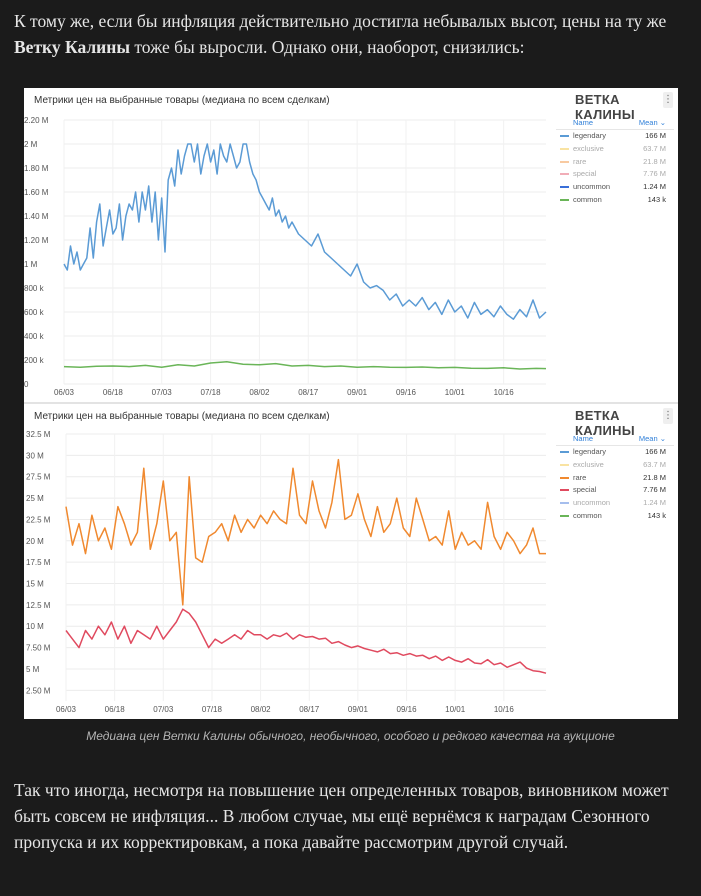 This screenshot has width=701, height=896. Describe the element at coordinates (305, 231) in the screenshot. I see `series-line-uncommon` at that location.